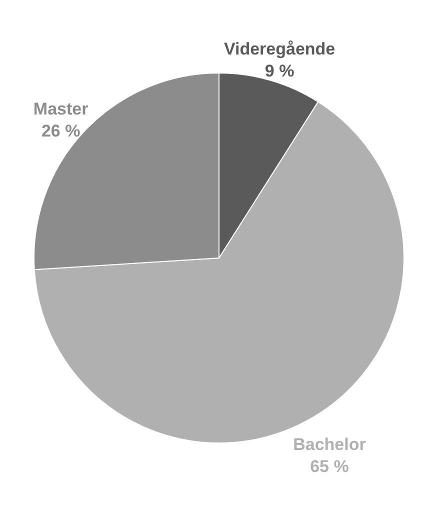 The image size is (438, 516). What do you see at coordinates (61, 108) in the screenshot?
I see `slice-label: Master` at bounding box center [61, 108].